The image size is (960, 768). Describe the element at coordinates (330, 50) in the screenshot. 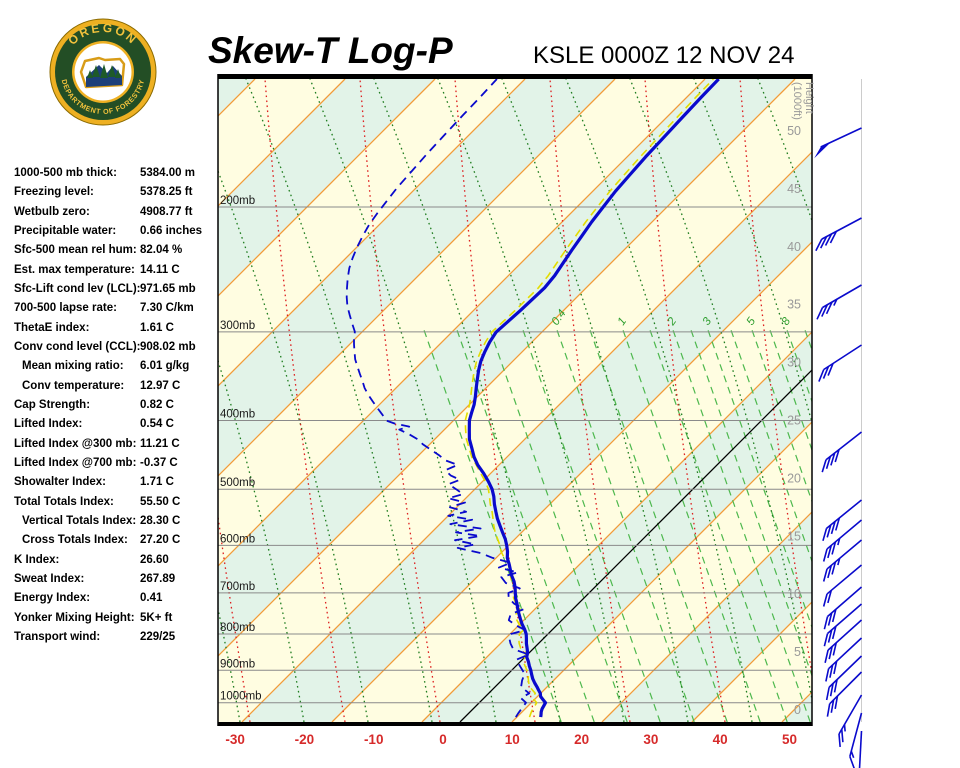

I see `page-title: Skew-T Log-P` at that location.